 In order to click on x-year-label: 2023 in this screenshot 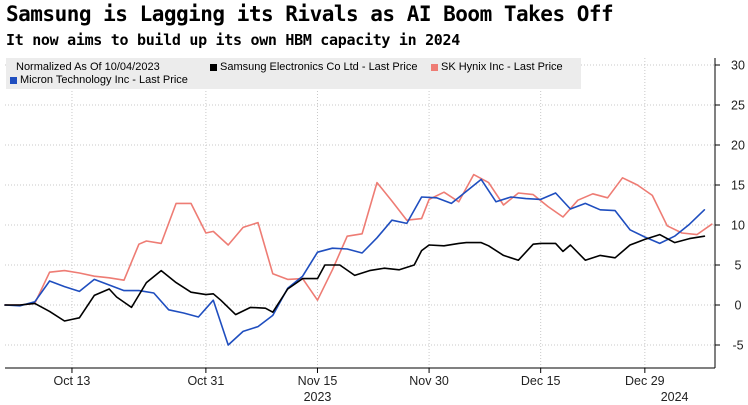, I will do `click(318, 397)`.